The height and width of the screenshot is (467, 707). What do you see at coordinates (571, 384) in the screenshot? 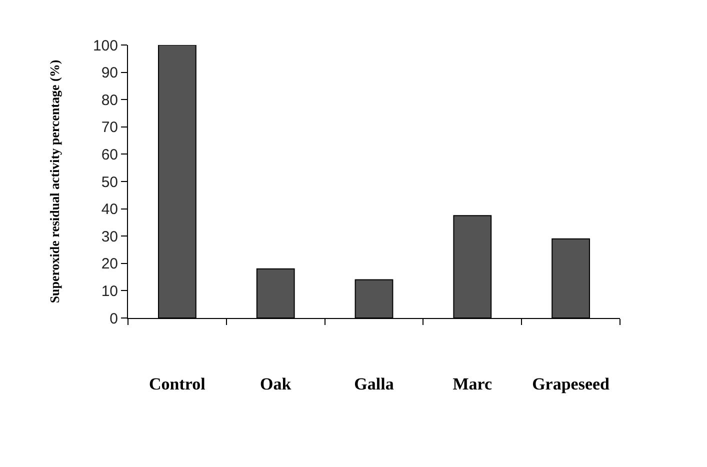
I see `x-tick-label: Grapeseed` at bounding box center [571, 384].